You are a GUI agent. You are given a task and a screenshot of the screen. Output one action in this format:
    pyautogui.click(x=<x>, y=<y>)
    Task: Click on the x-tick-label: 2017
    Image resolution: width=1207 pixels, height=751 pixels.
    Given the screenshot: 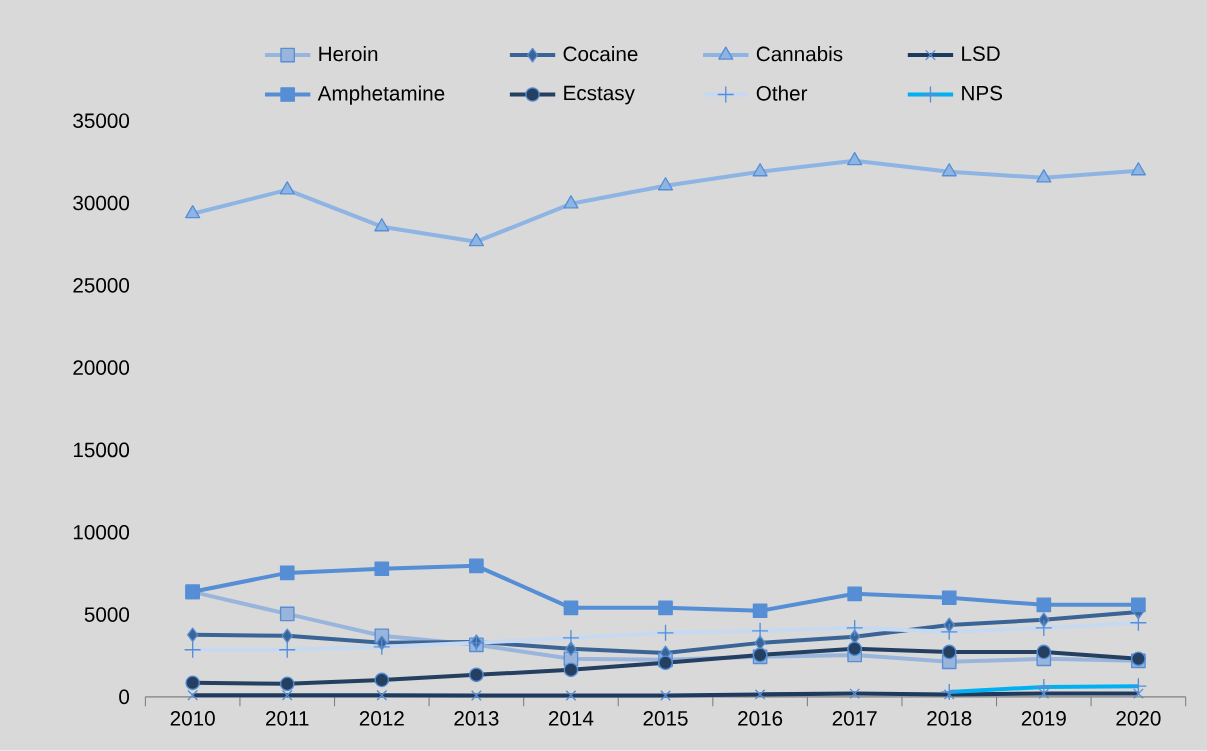 What is the action you would take?
    pyautogui.click(x=854, y=718)
    